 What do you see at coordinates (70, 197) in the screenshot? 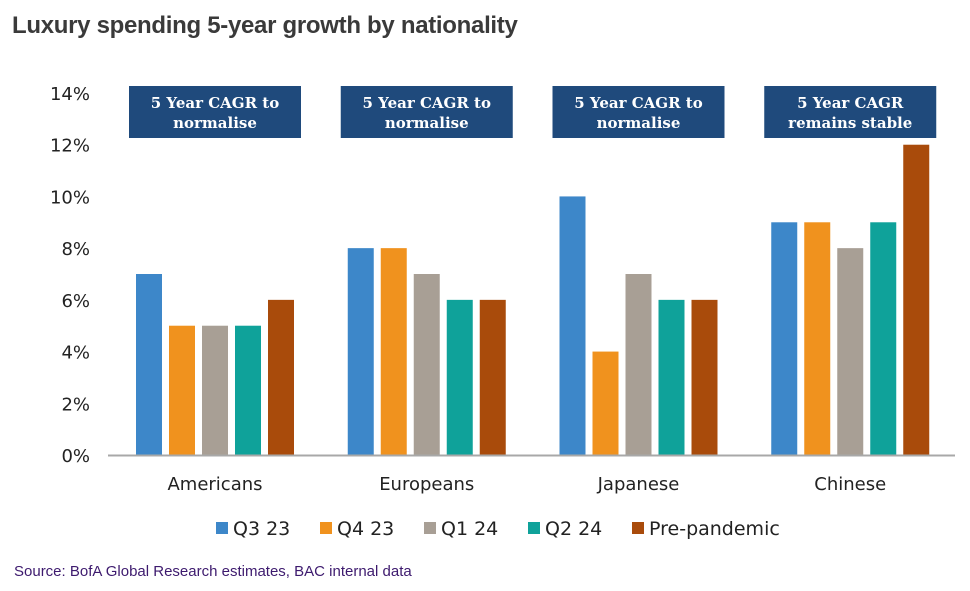
I see `y-tick-label: 10%` at bounding box center [70, 197].